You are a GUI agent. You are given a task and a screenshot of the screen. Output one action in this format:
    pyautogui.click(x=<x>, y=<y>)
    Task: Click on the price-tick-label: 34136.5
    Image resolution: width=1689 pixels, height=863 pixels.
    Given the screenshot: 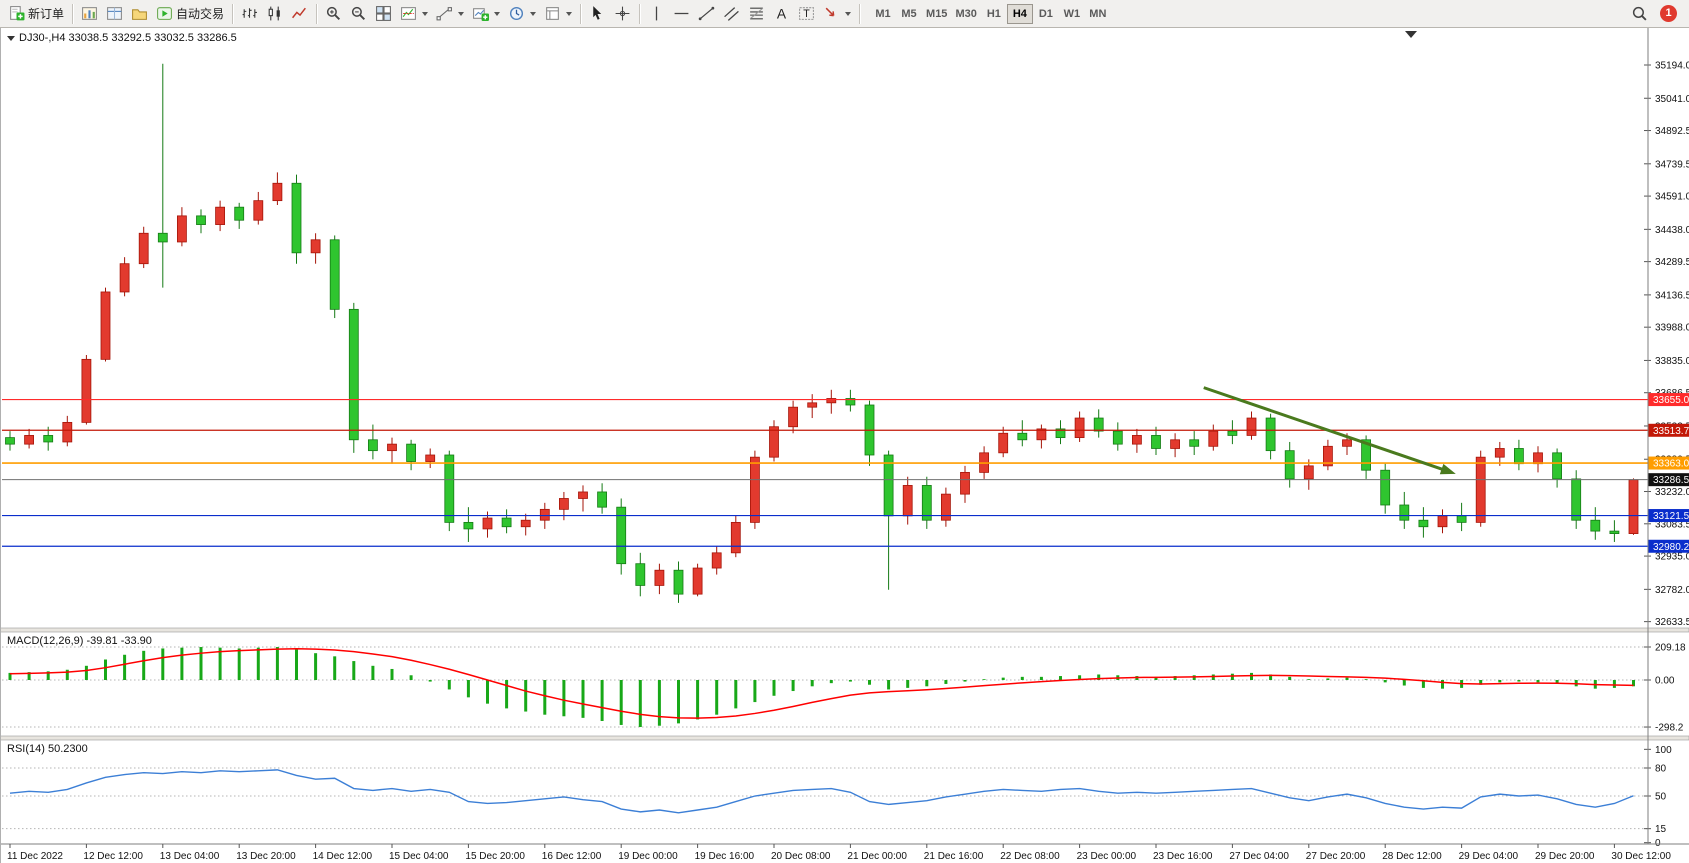 What is the action you would take?
    pyautogui.click(x=1672, y=295)
    